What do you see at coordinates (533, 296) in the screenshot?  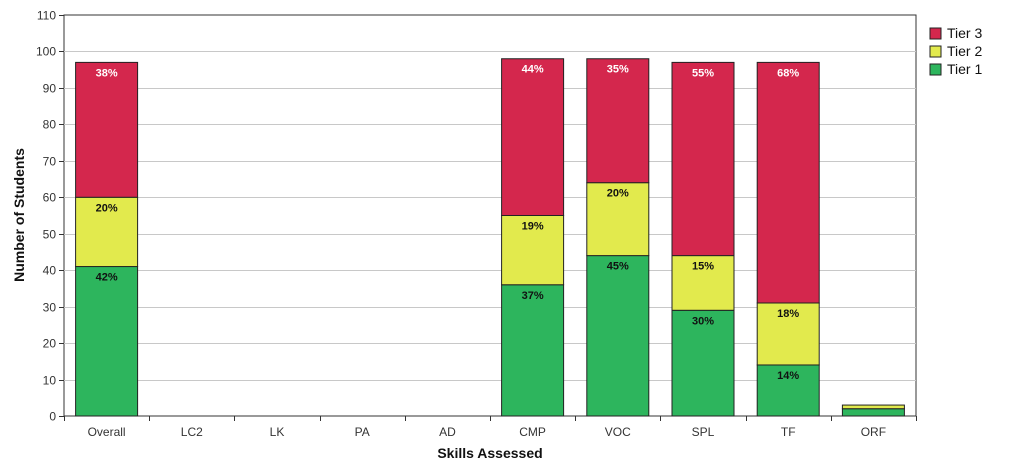 I see `data-label: 37%` at bounding box center [533, 296].